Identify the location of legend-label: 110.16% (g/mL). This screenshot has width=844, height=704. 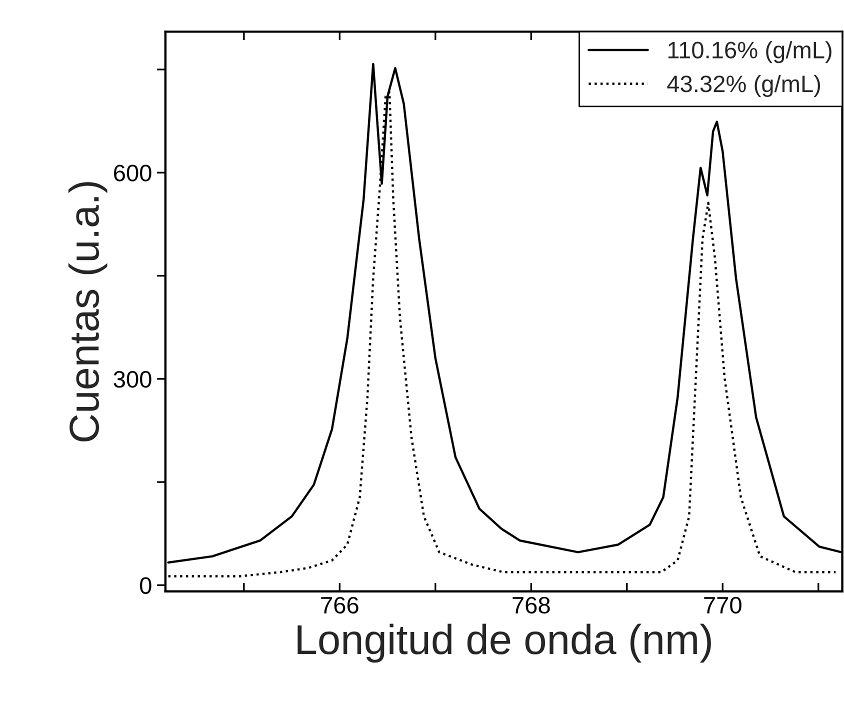
(750, 52).